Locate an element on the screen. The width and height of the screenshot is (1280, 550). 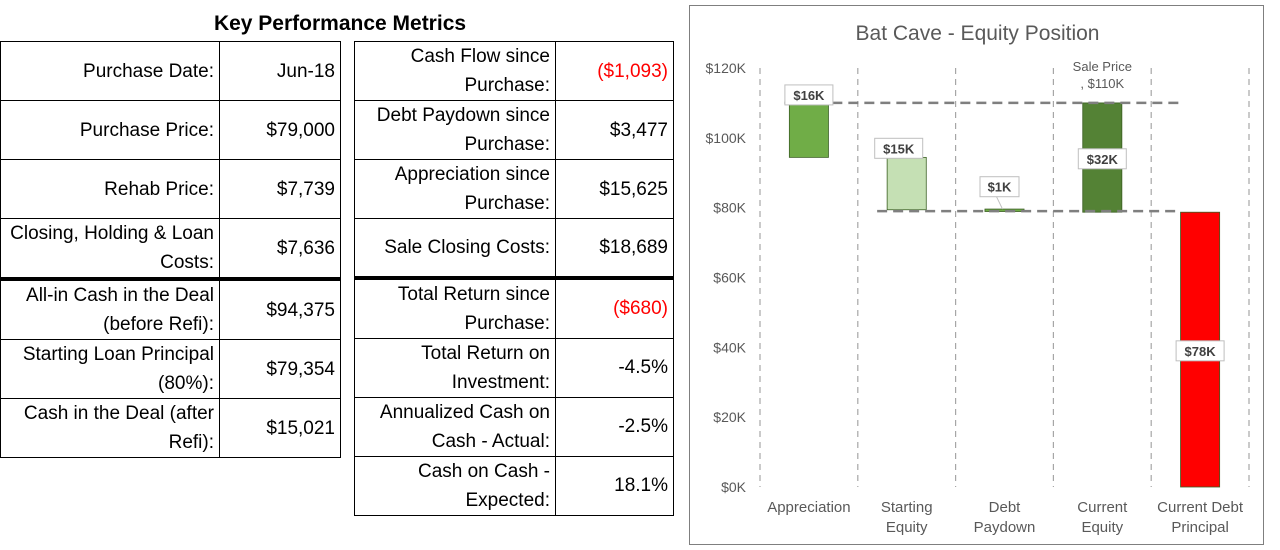
data-label: $15K is located at coordinates (899, 148).